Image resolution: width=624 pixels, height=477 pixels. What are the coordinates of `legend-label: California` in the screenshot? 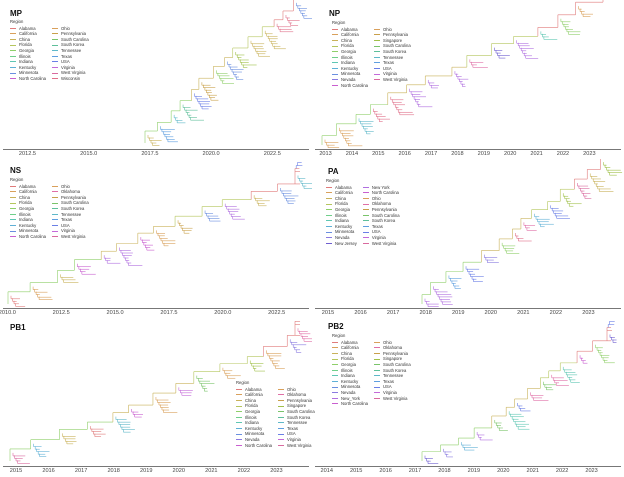 It's located at (28, 192).